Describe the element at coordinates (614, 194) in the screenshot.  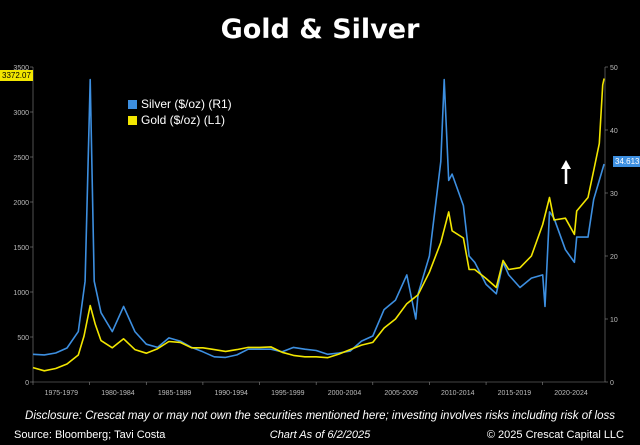
I see `right-tick-label: 30` at that location.